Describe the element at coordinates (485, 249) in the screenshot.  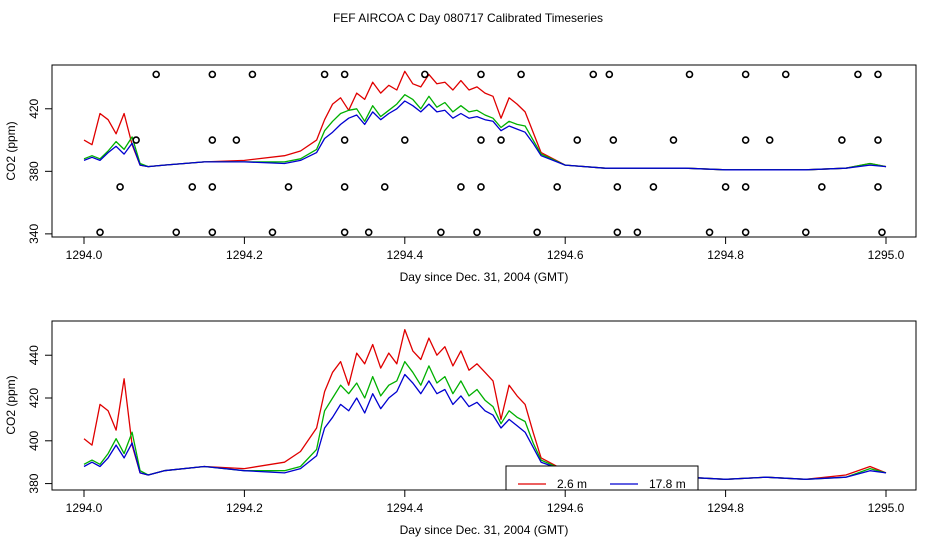
I see `top-x-axis: 1294.0 1294.2 1294.4 1294.6 1294.8 1295.0` at that location.